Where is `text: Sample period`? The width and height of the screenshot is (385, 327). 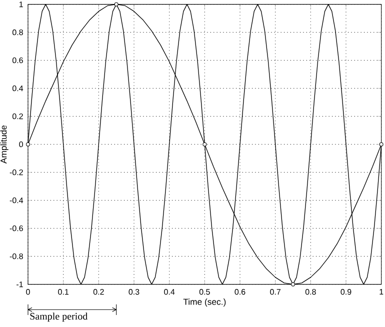 text: Sample period is located at coordinates (59, 317).